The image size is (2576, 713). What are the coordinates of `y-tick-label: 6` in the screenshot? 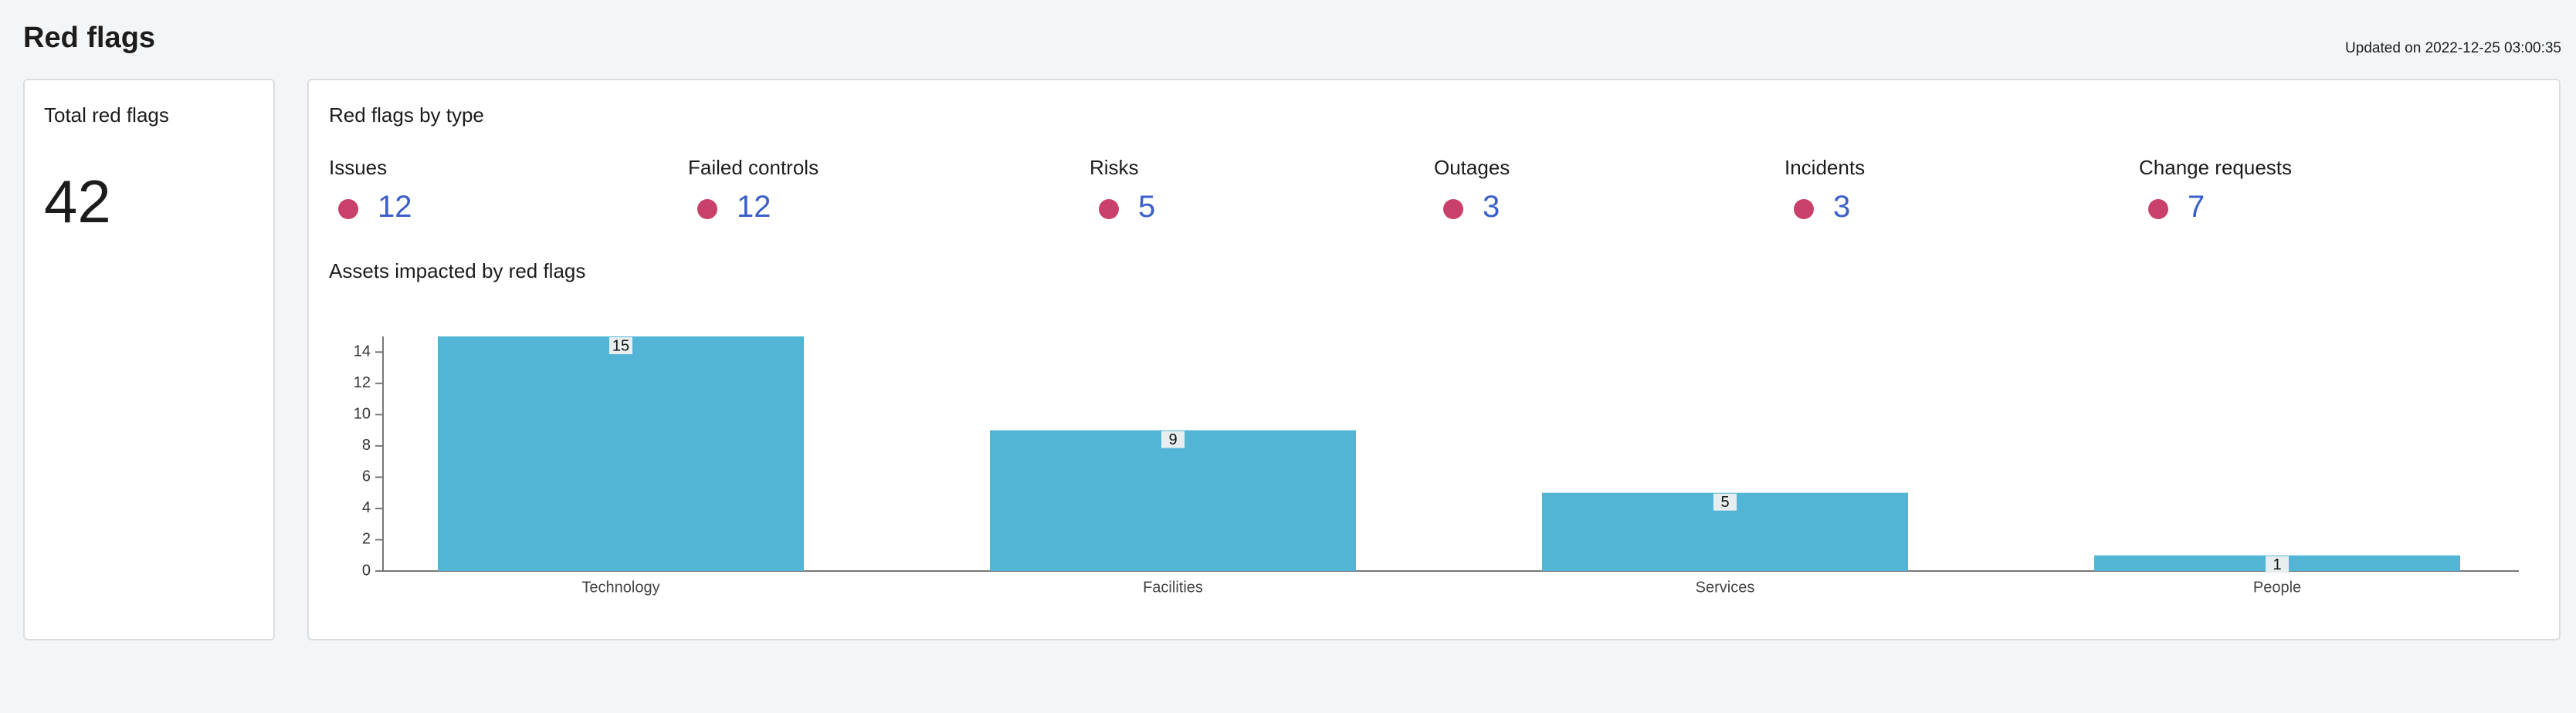 It's located at (366, 477).